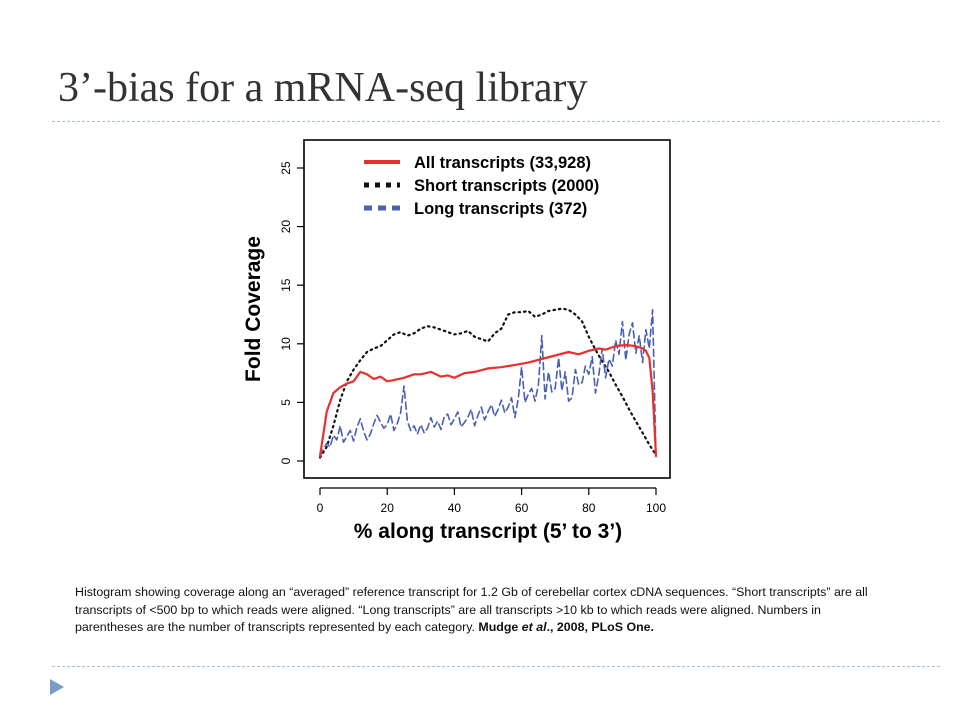 This screenshot has height=720, width=960. What do you see at coordinates (286, 285) in the screenshot?
I see `y-tick-label: 15` at bounding box center [286, 285].